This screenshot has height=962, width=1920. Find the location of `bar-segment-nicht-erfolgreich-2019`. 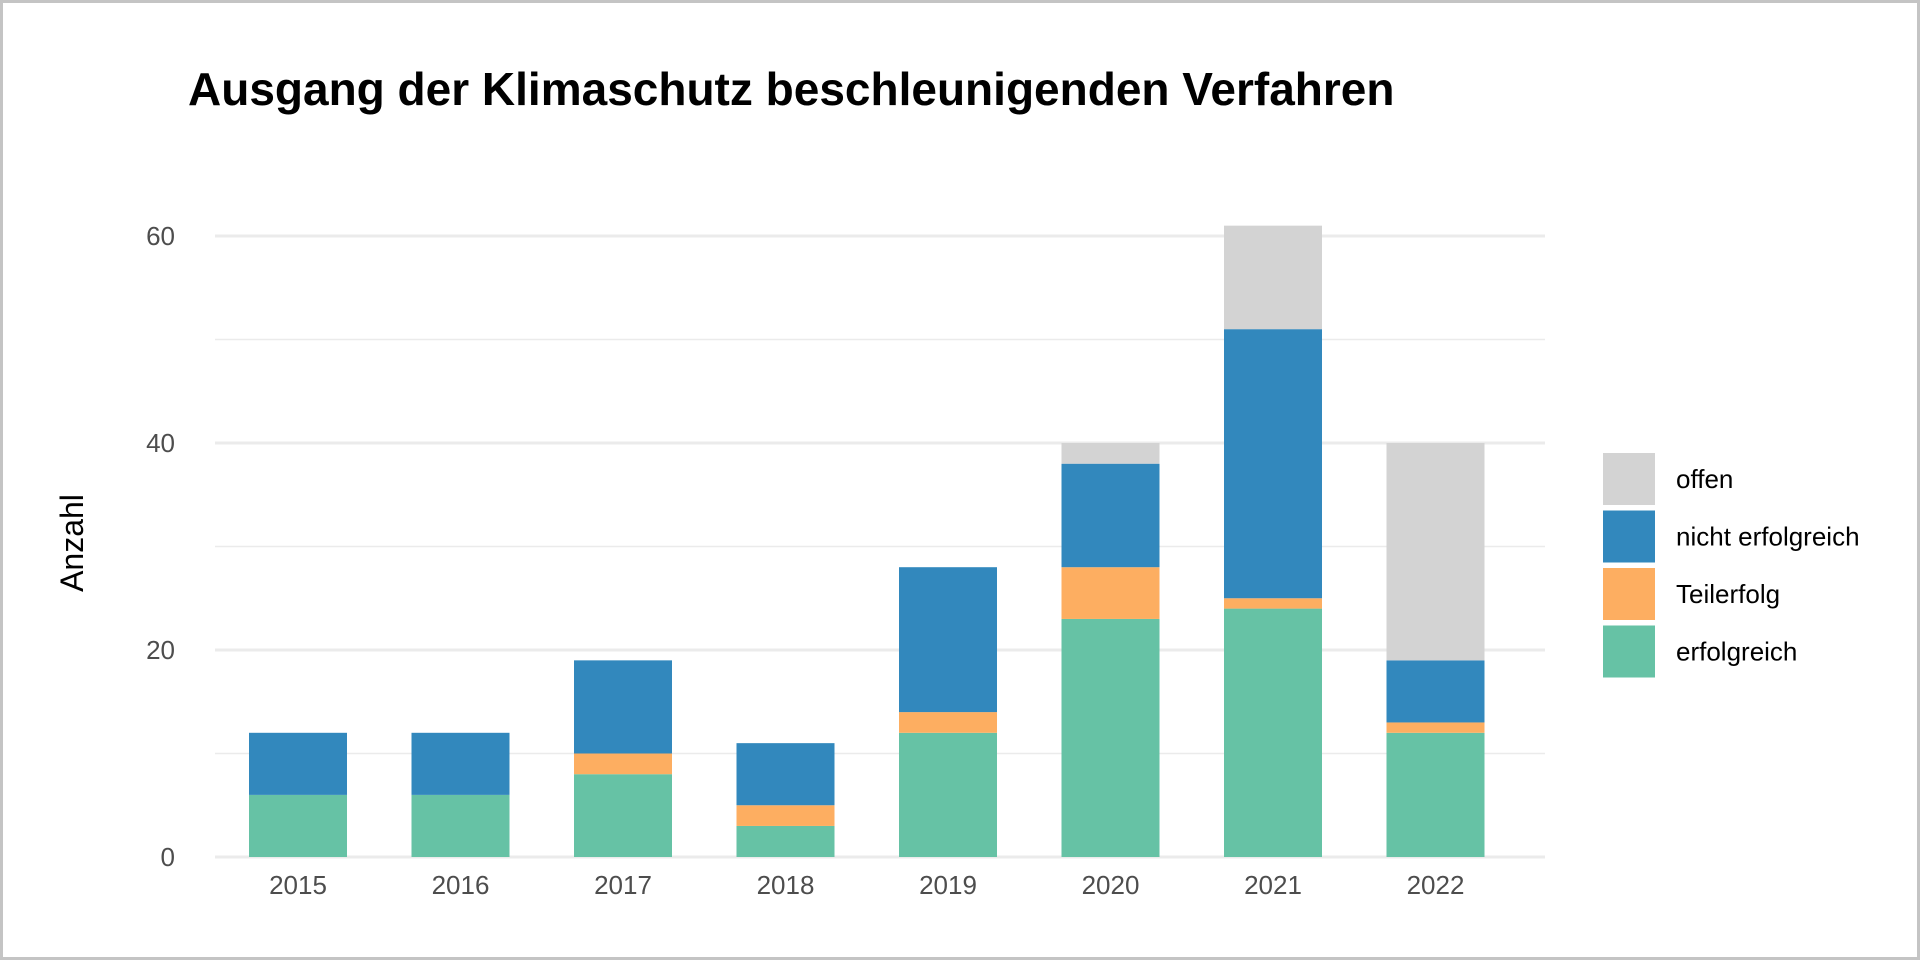

bar-segment-nicht-erfolgreich-2019 is located at coordinates (948, 640).